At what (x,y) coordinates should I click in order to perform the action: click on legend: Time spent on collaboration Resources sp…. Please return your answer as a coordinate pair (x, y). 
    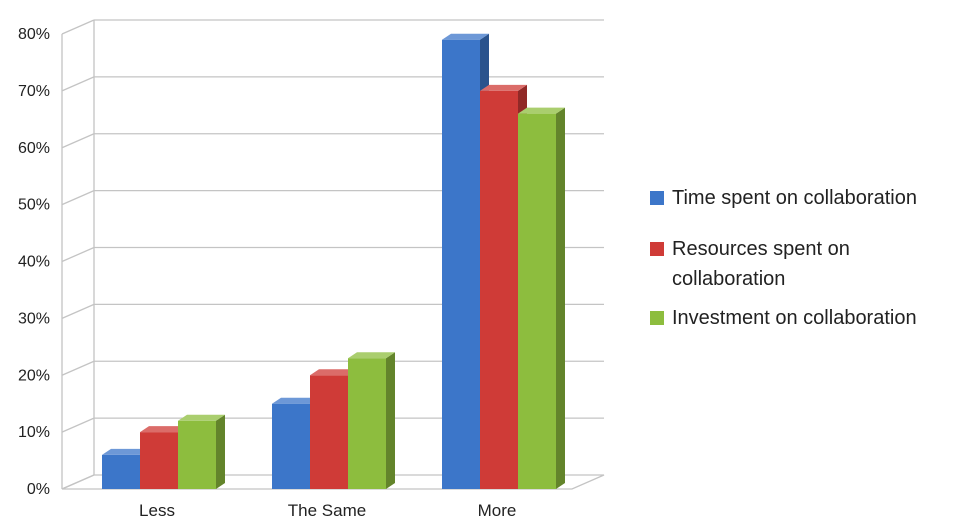
    Looking at the image, I should click on (810, 268).